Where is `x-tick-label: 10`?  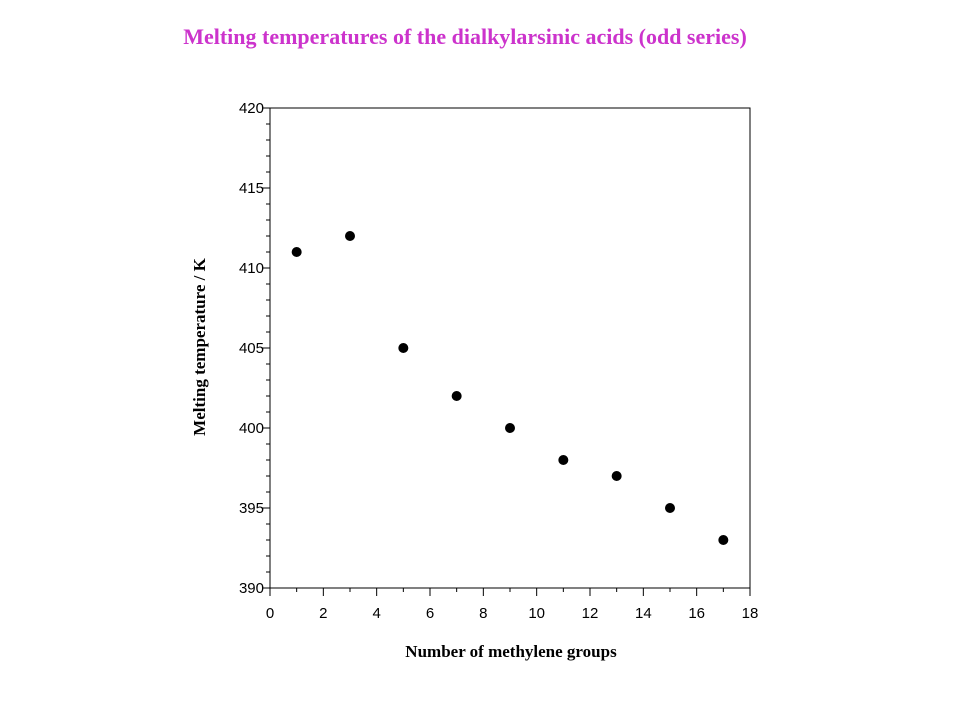
x-tick-label: 10 is located at coordinates (536, 613).